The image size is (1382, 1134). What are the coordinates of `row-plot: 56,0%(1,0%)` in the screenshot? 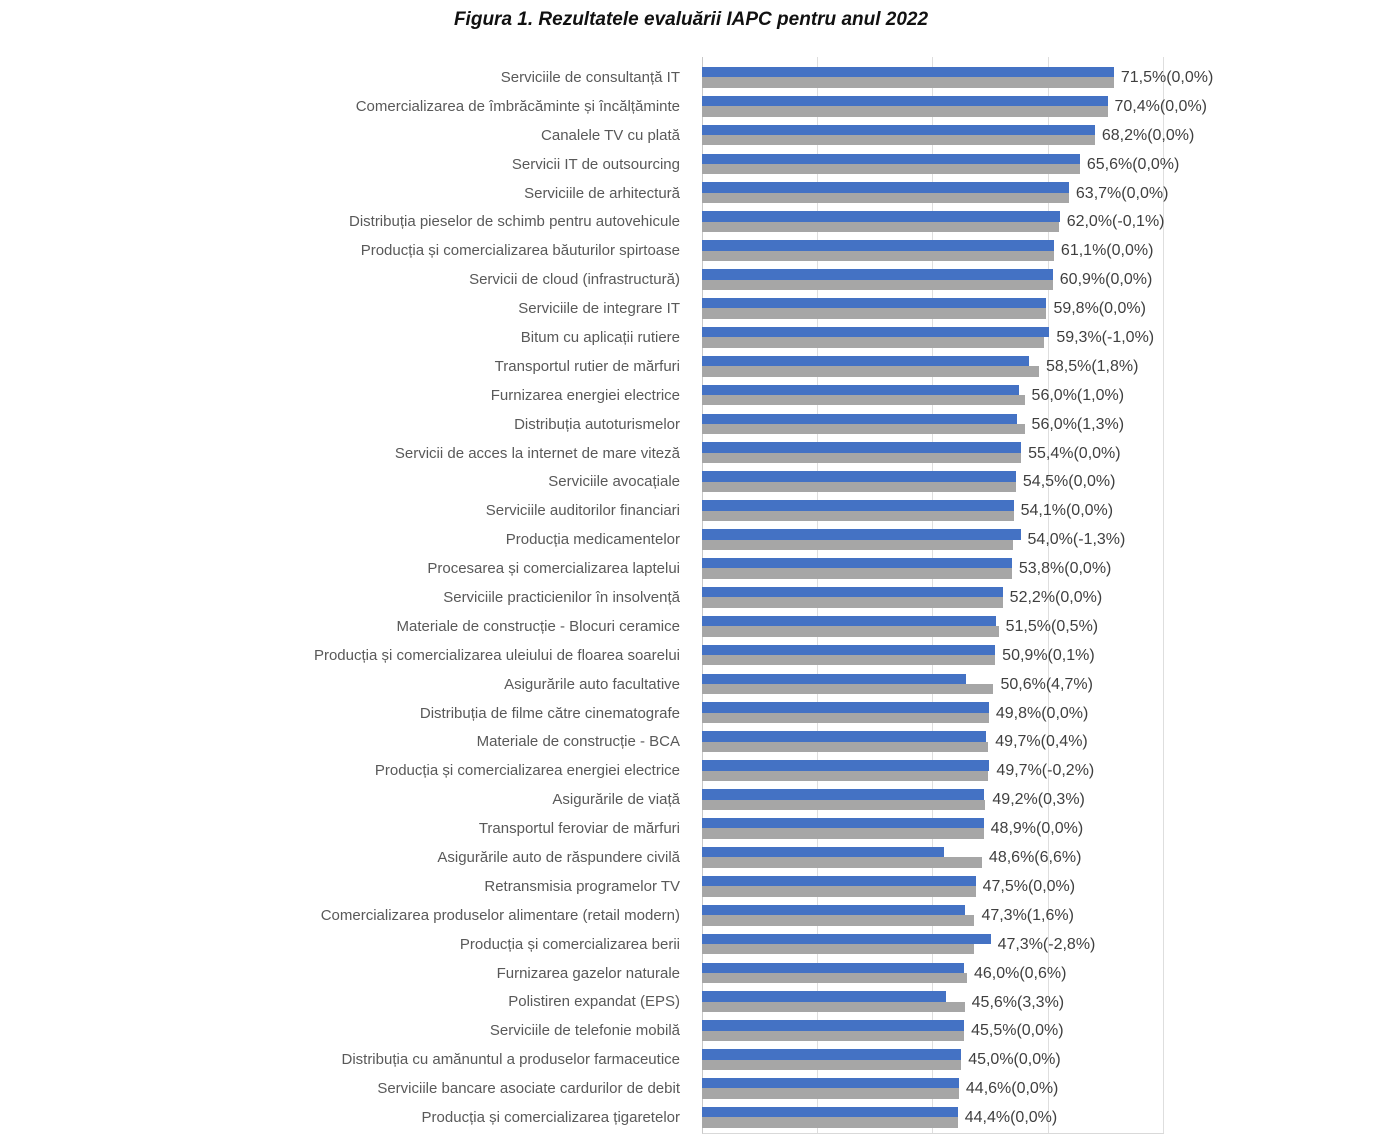 It's located at (1042, 395).